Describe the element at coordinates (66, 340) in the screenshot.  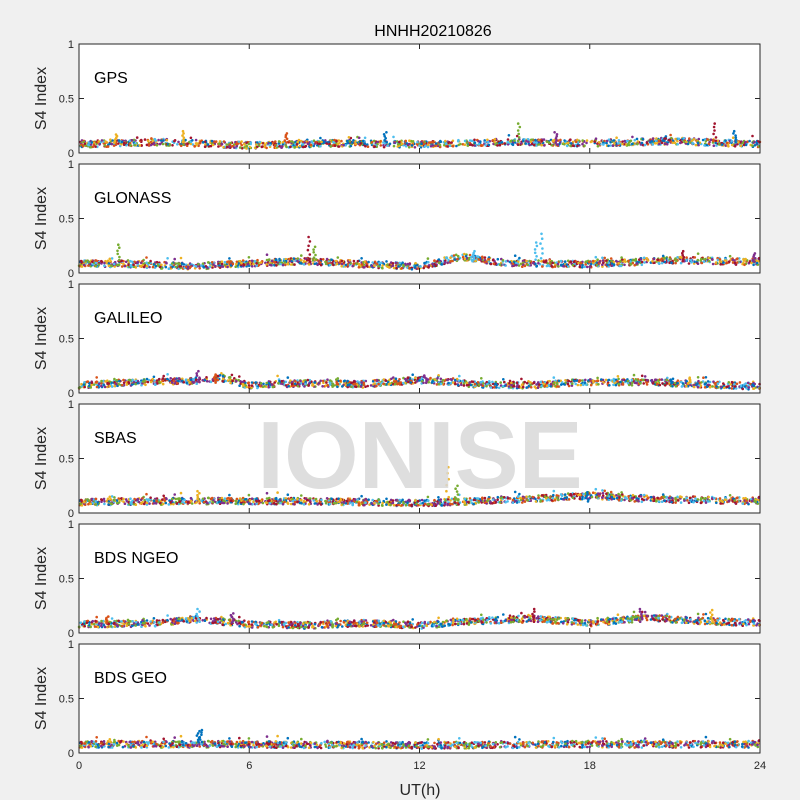
I see `y-tick-label: 0.5` at that location.